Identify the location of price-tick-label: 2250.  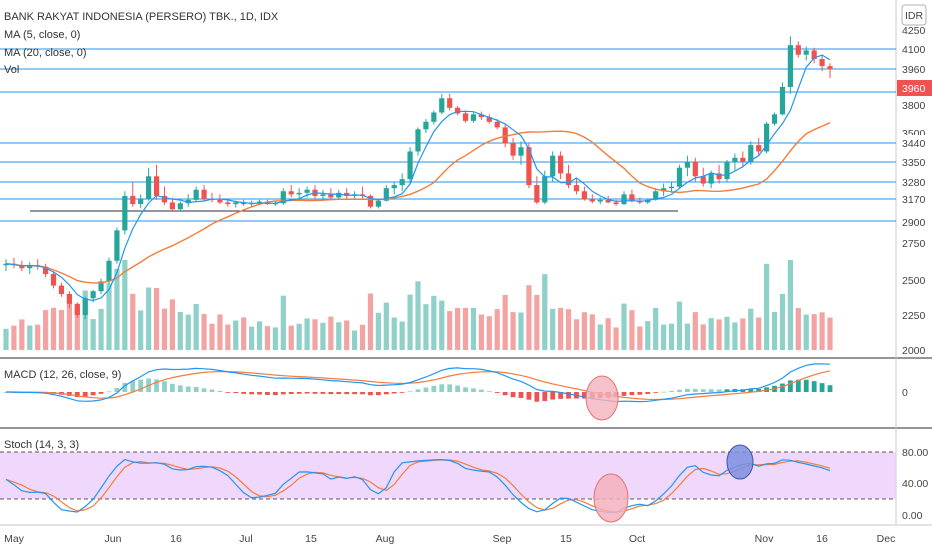
(914, 316).